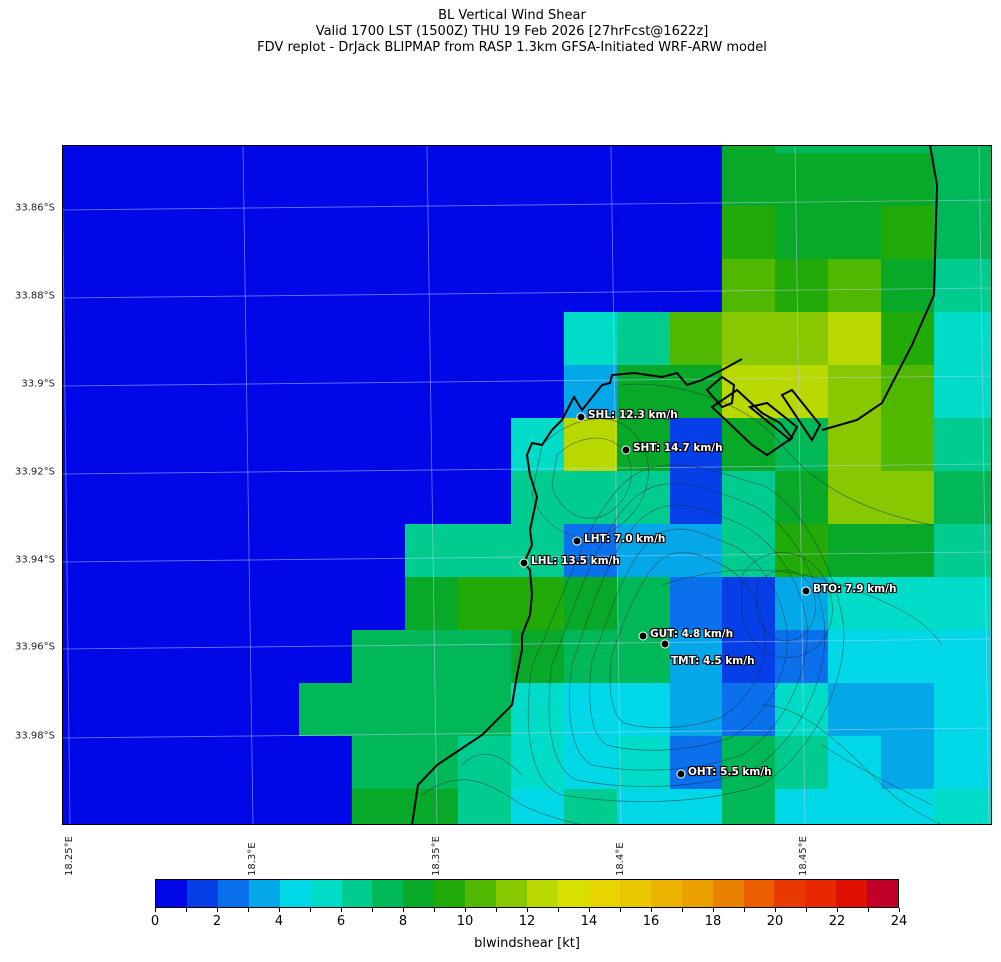  Describe the element at coordinates (35, 296) in the screenshot. I see `latitude-label: 33.88°S` at that location.